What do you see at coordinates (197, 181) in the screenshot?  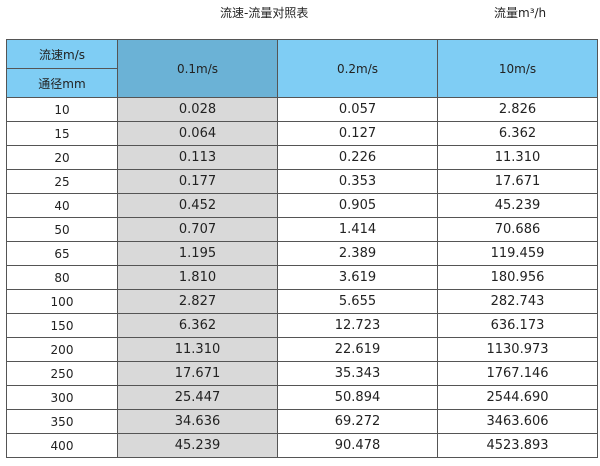 I see `flow-cell: 0.177` at bounding box center [197, 181].